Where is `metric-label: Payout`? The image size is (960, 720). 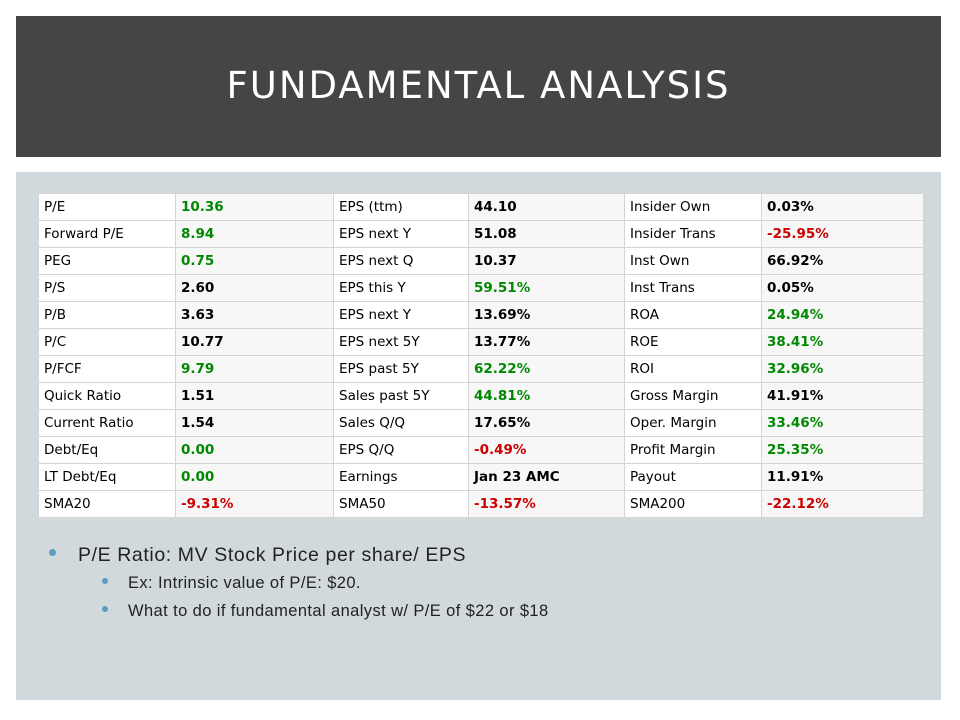 metric-label: Payout is located at coordinates (693, 477).